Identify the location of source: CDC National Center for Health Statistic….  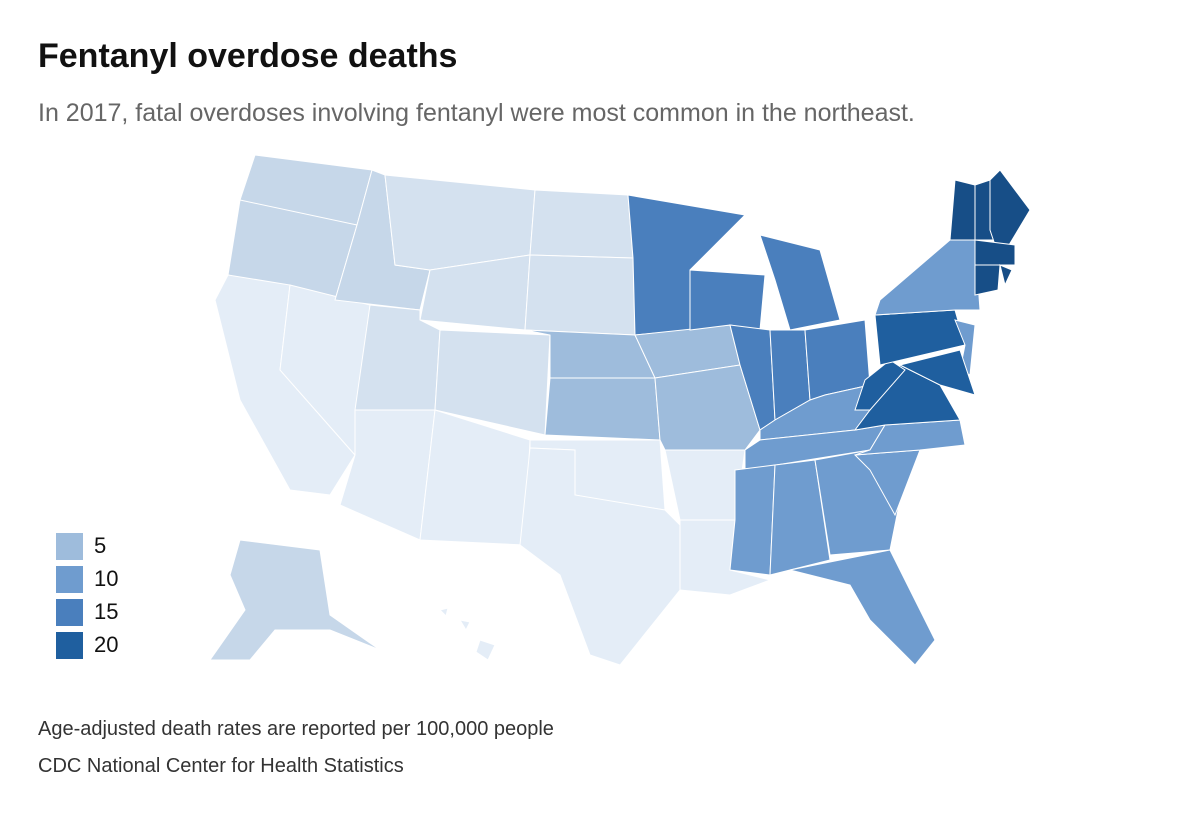
(221, 766).